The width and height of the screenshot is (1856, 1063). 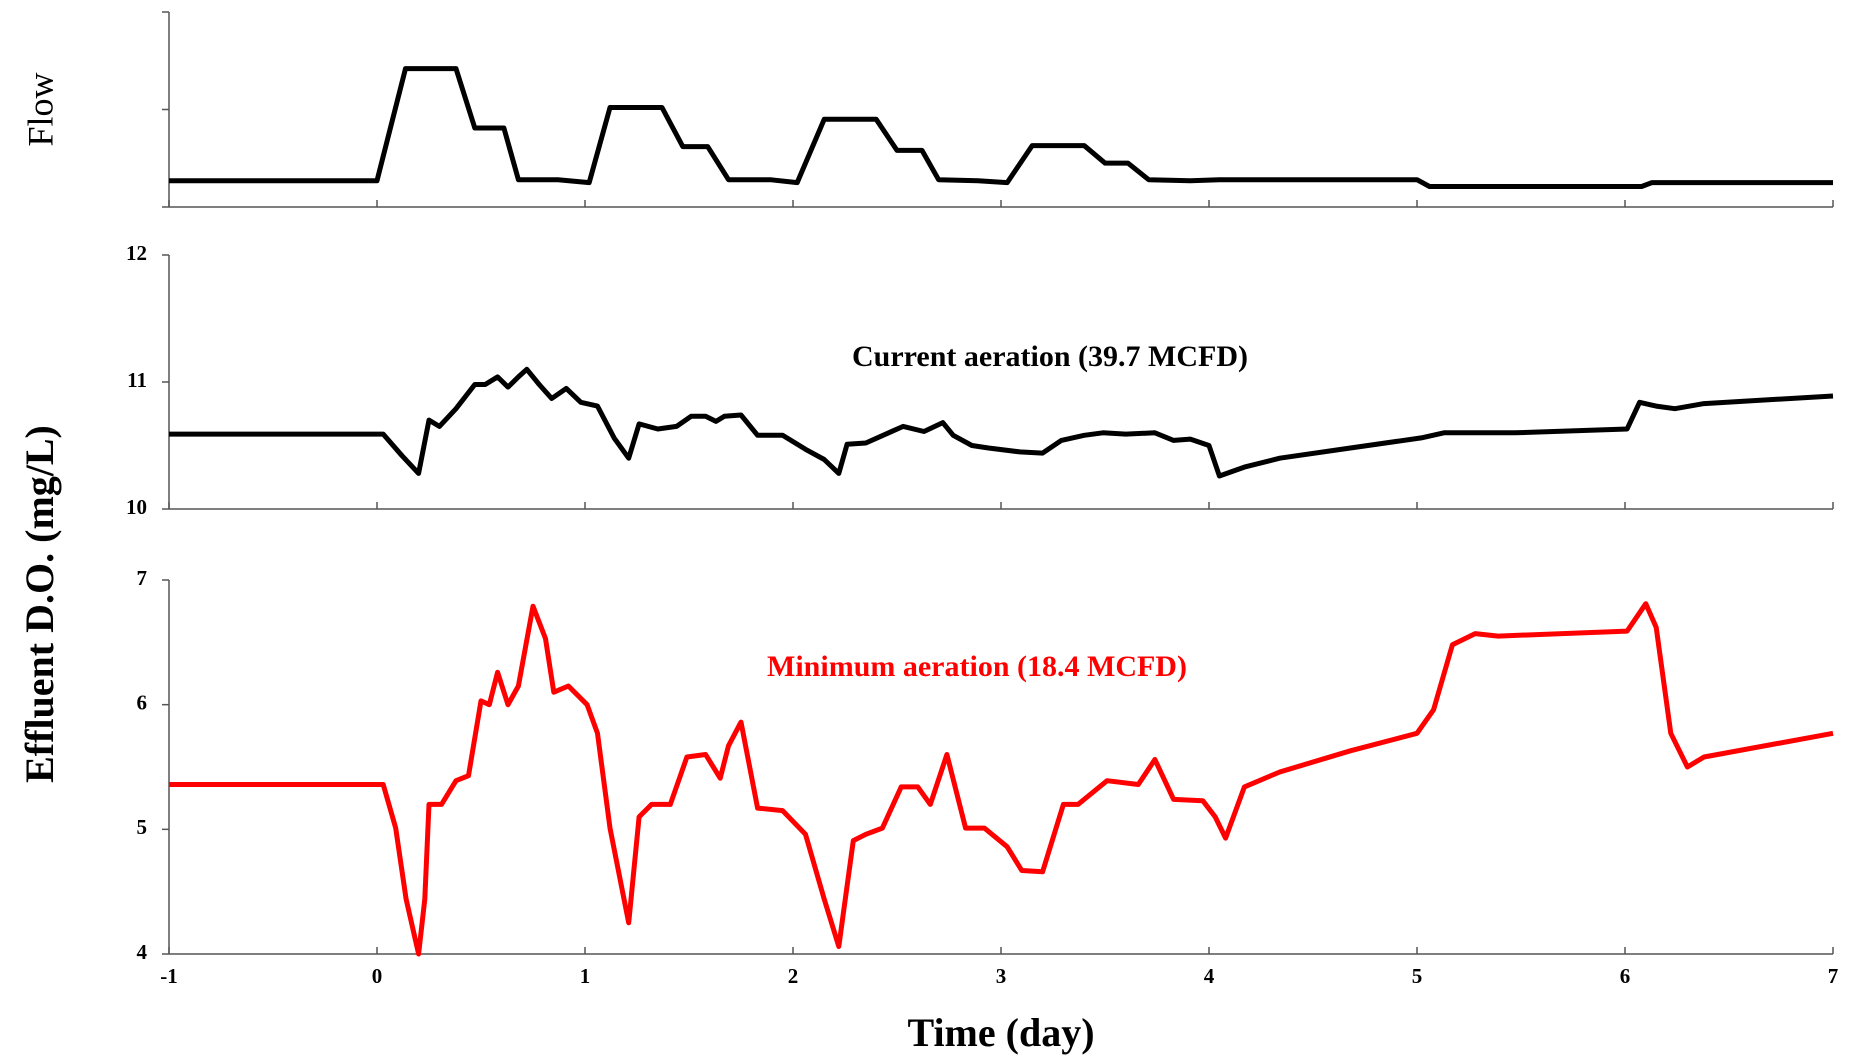 I want to click on x-tick-label: 3, so click(x=1001, y=976).